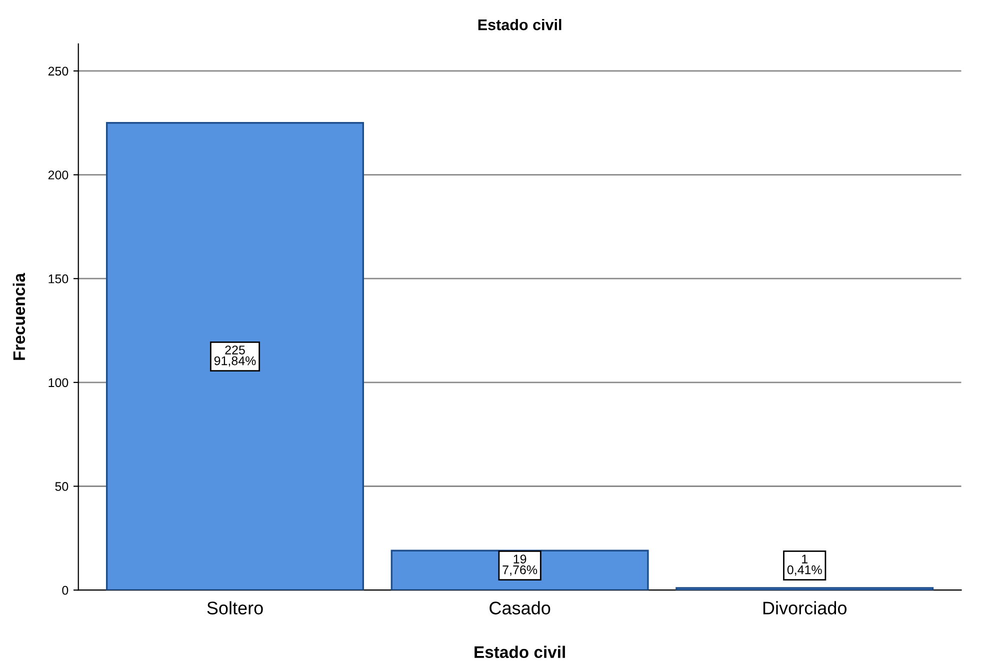 The width and height of the screenshot is (992, 666). I want to click on y-tick-label: 50, so click(61, 486).